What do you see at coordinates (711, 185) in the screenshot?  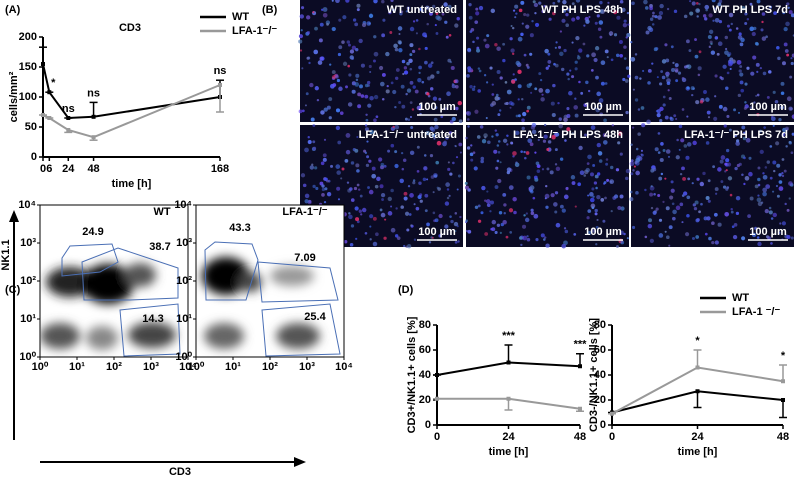 I see `cell-dots` at bounding box center [711, 185].